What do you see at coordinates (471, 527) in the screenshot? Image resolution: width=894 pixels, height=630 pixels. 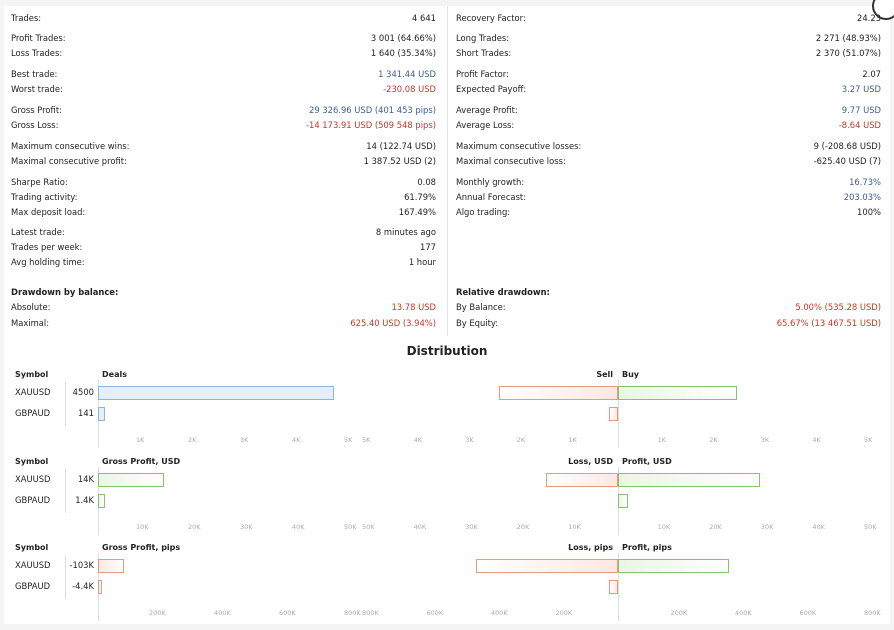 I see `right-tick-left: 30K` at bounding box center [471, 527].